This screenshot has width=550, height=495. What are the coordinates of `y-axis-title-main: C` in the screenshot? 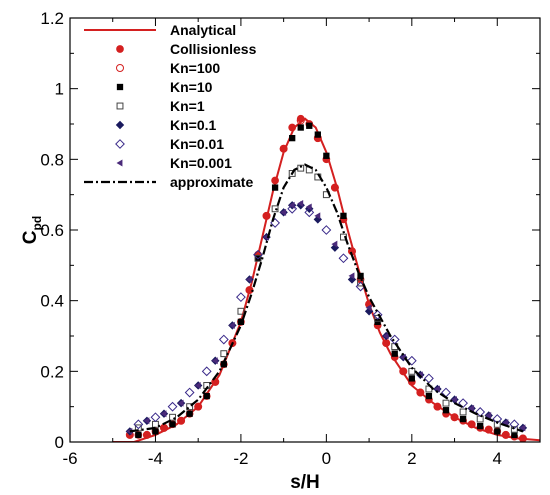 It's located at (30, 237).